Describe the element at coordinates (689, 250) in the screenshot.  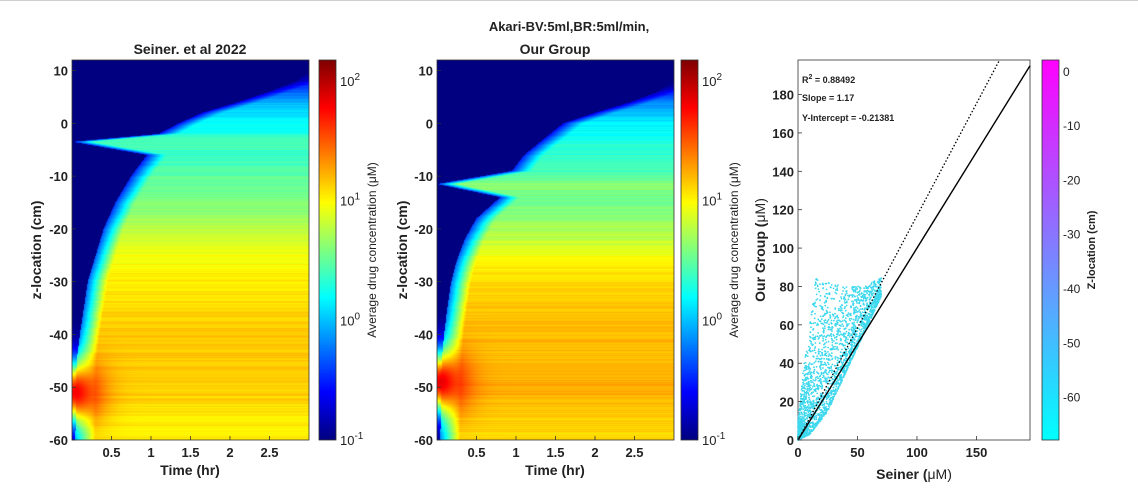
I see `panel2-colorbar-container` at that location.